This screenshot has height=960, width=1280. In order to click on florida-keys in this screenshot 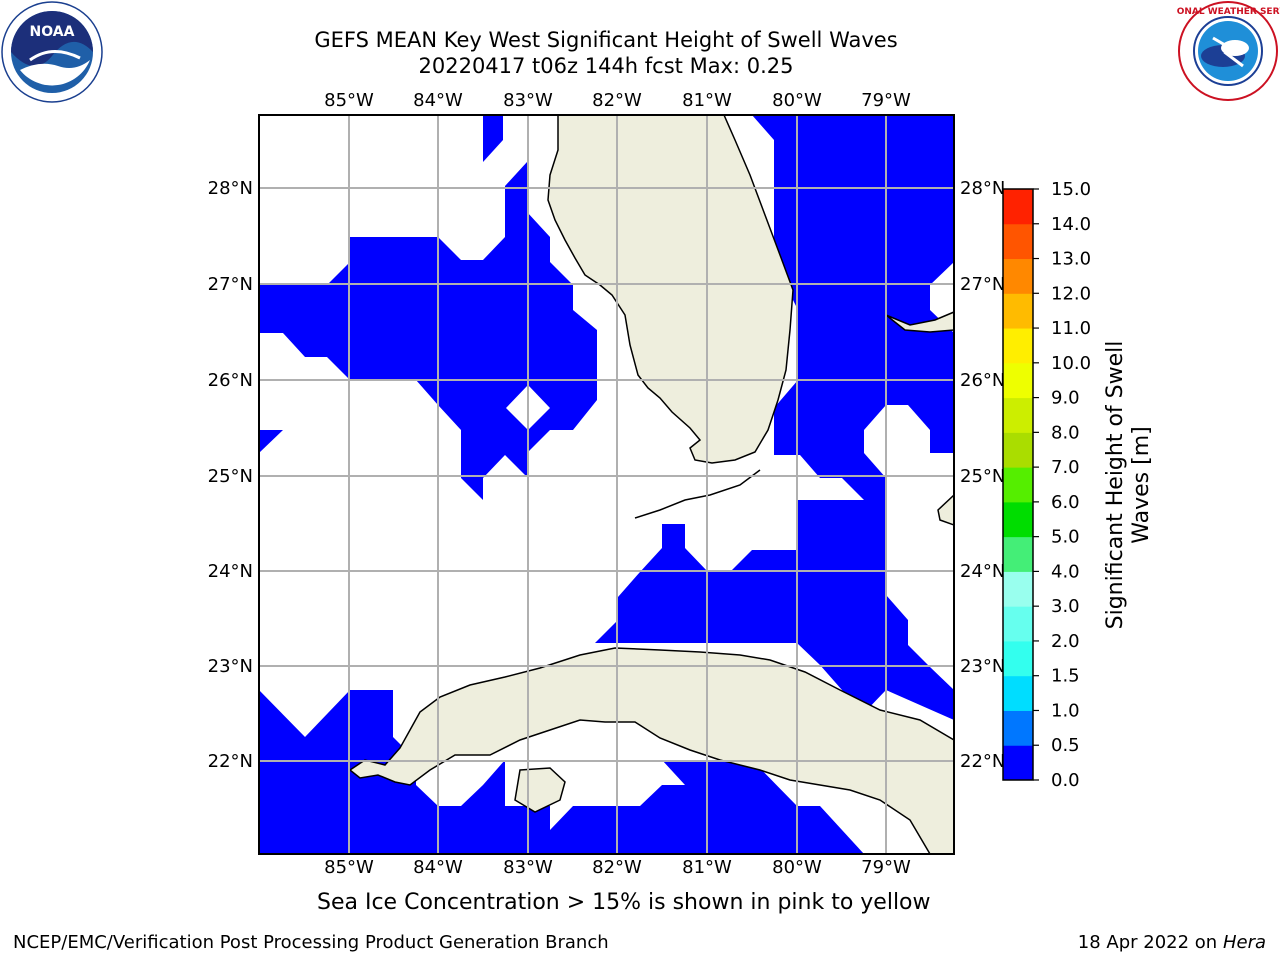, I will do `click(697, 494)`.